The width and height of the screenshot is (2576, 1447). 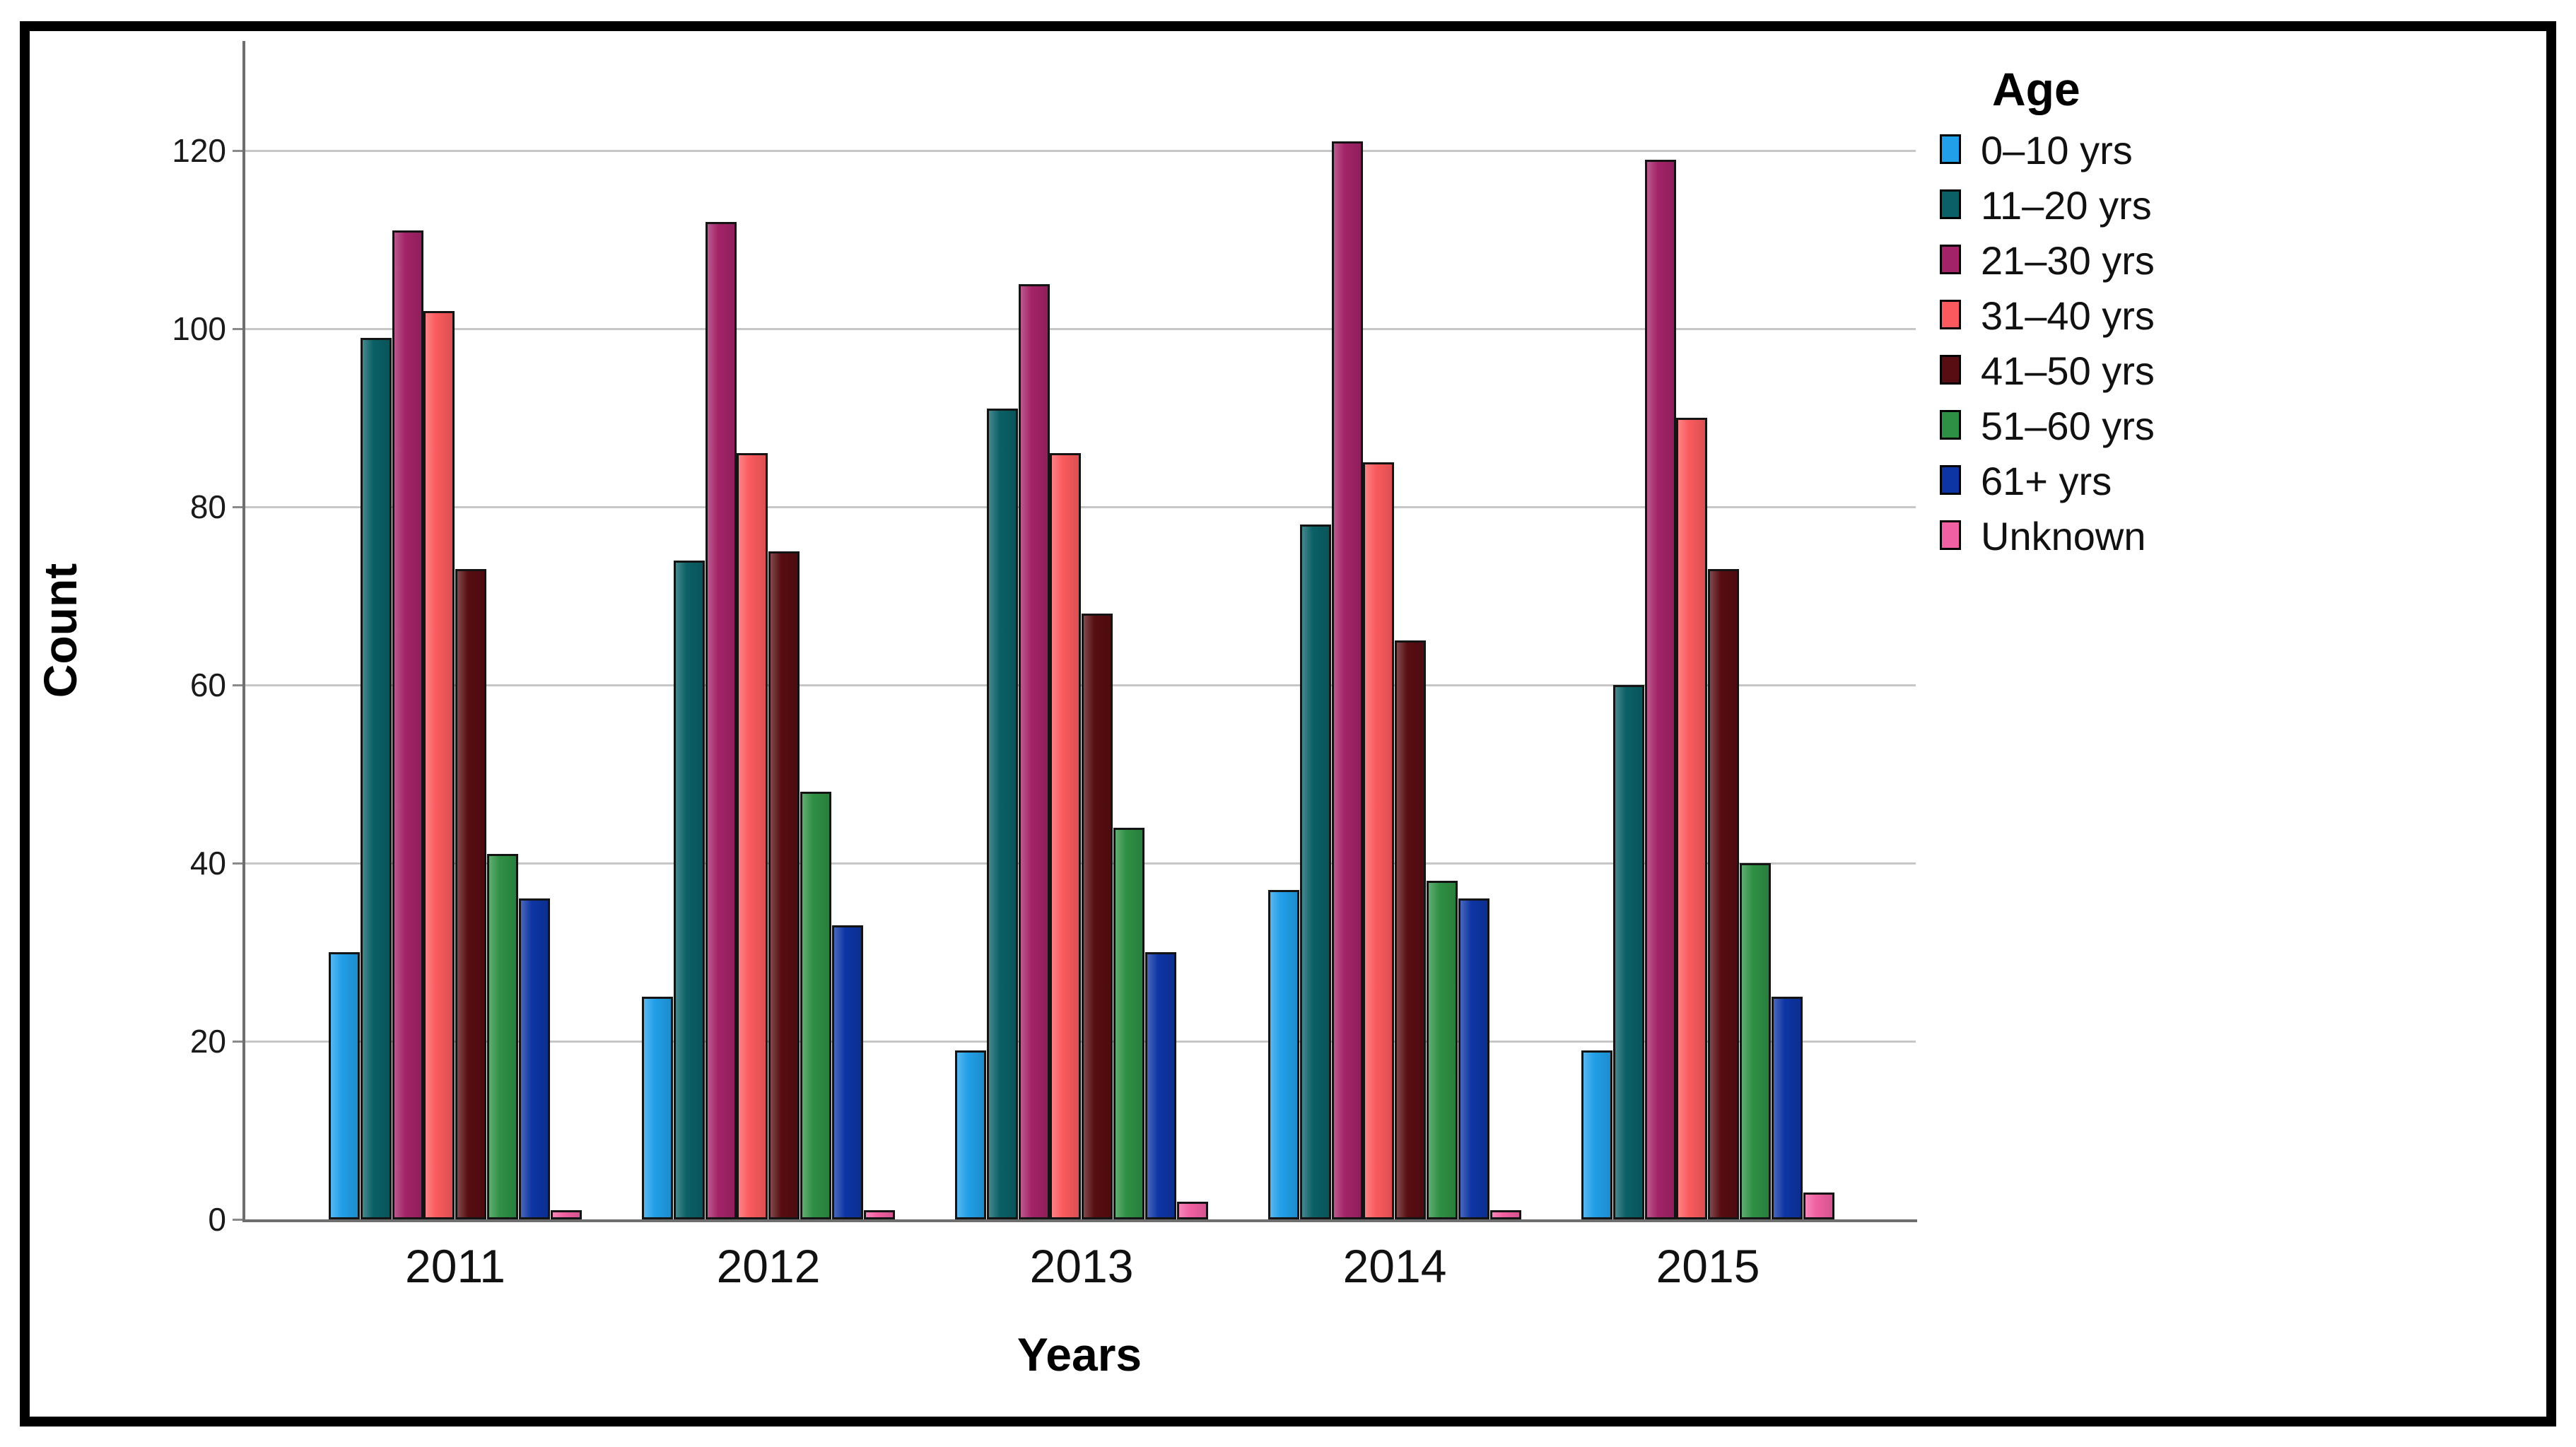 I want to click on y-tick-label-100: 100, so click(x=199, y=328).